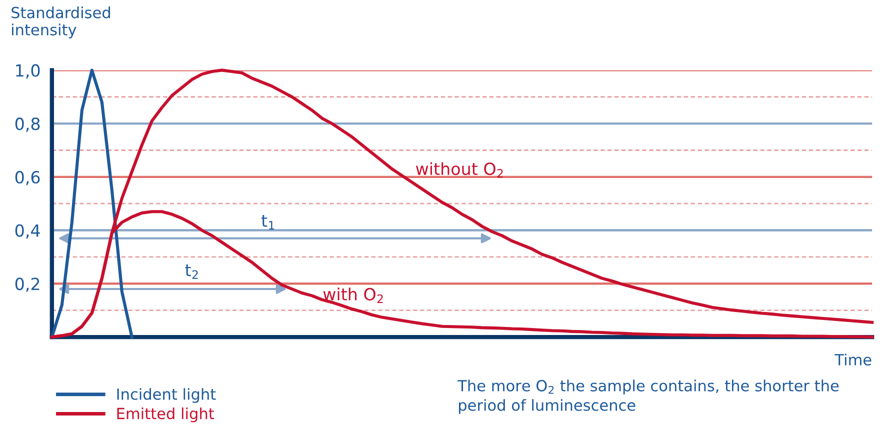 The height and width of the screenshot is (436, 880). I want to click on y-tick-label: 0,4, so click(27, 231).